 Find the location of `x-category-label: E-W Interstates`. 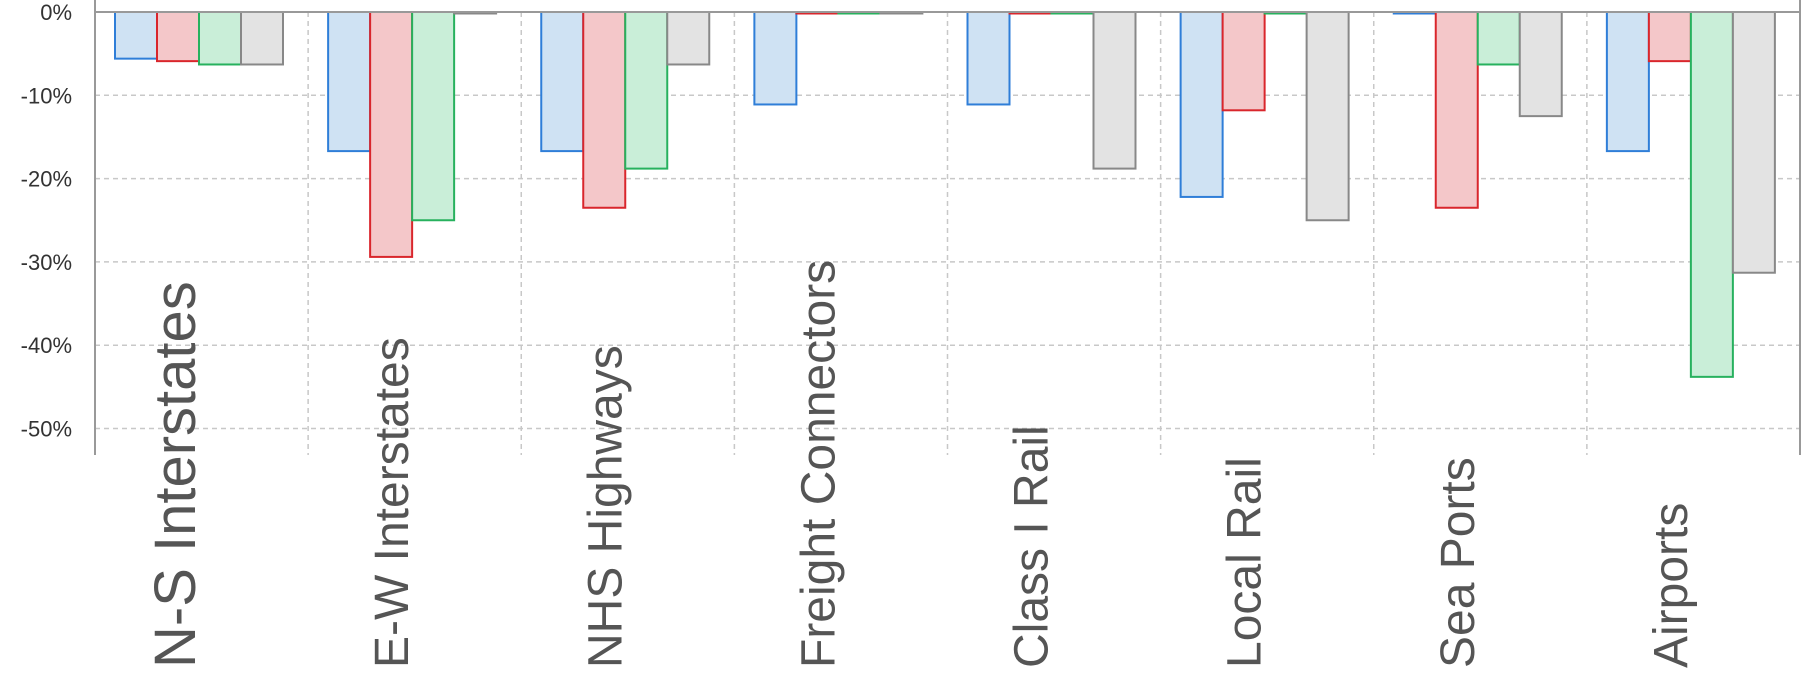

x-category-label: E-W Interstates is located at coordinates (392, 502).